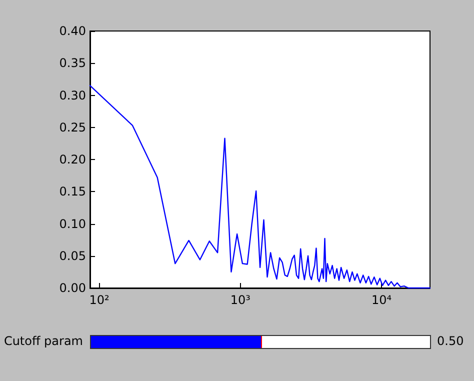 Image resolution: width=474 pixels, height=381 pixels. What do you see at coordinates (72, 95) in the screenshot?
I see `y-tick-label: 0.30` at bounding box center [72, 95].